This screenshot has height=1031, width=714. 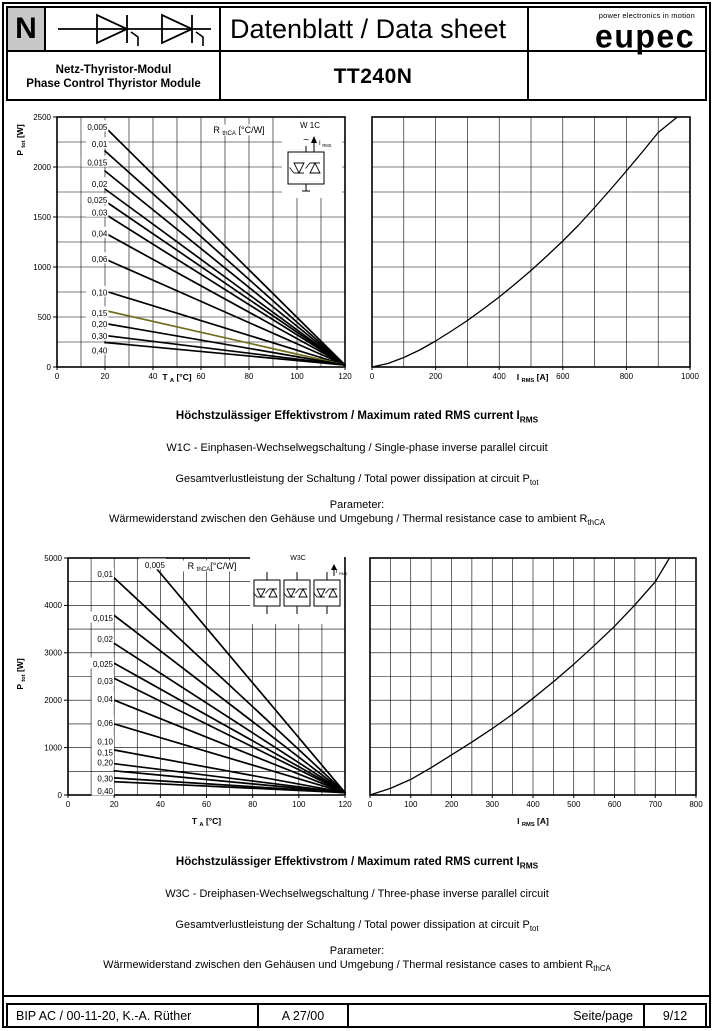 What do you see at coordinates (373, 76) in the screenshot?
I see `part-number: TT240N` at bounding box center [373, 76].